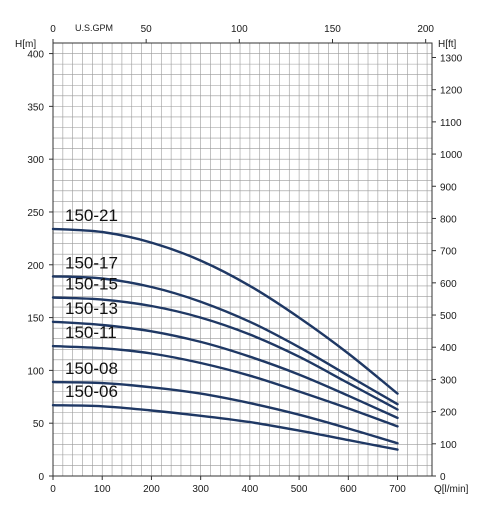  I want to click on right-y-tick-label: 700, so click(448, 252).